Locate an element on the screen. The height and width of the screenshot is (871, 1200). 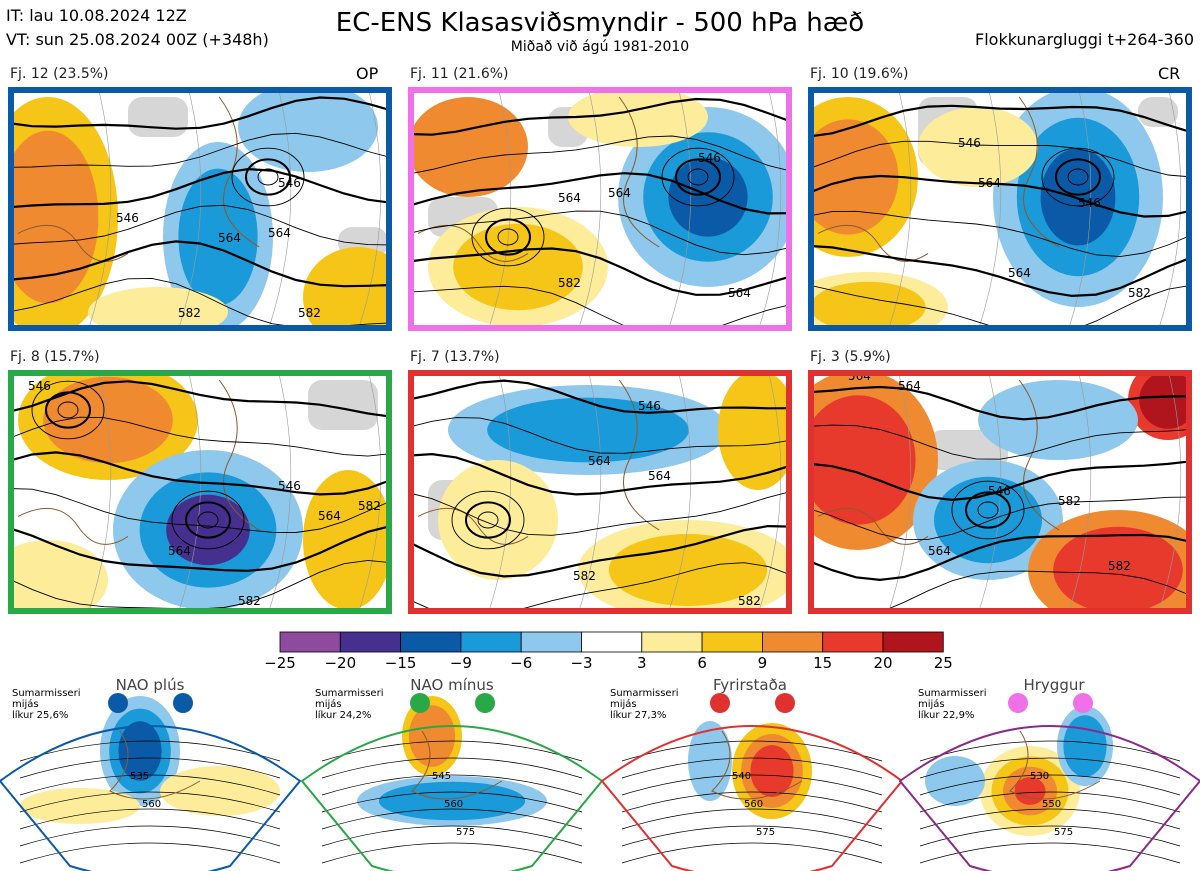
cluster-map-svg: 546 564 564 582 582 is located at coordinates (600, 492).